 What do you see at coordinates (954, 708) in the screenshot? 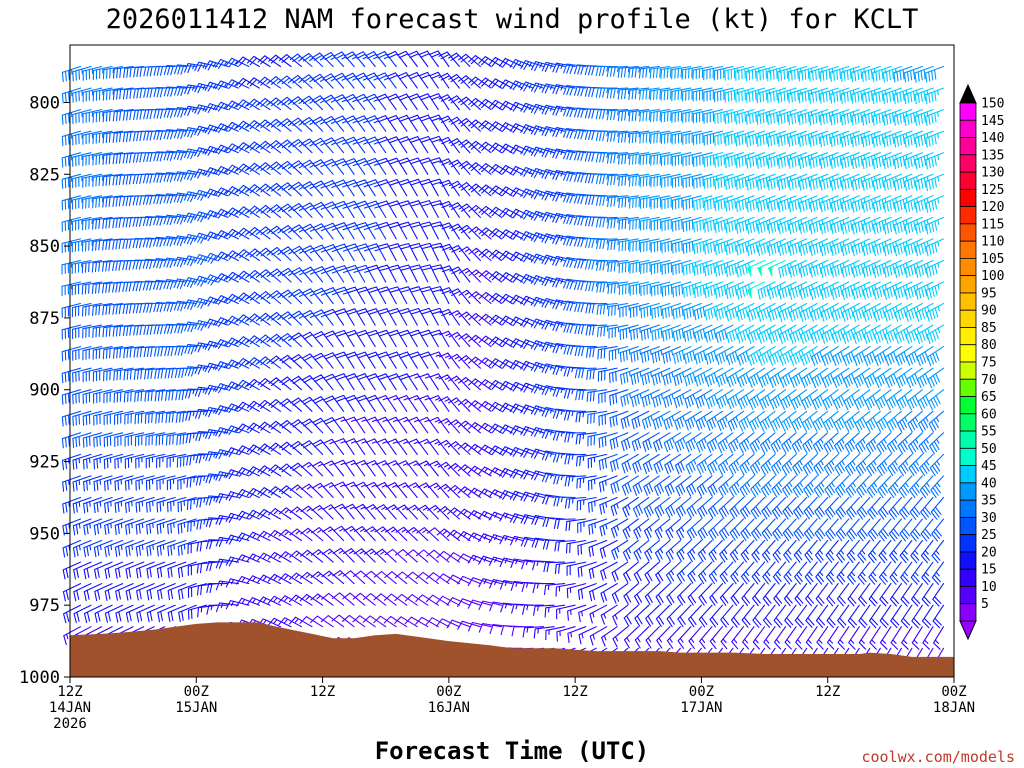
I see `x-tick-label: 18JAN` at bounding box center [954, 708].